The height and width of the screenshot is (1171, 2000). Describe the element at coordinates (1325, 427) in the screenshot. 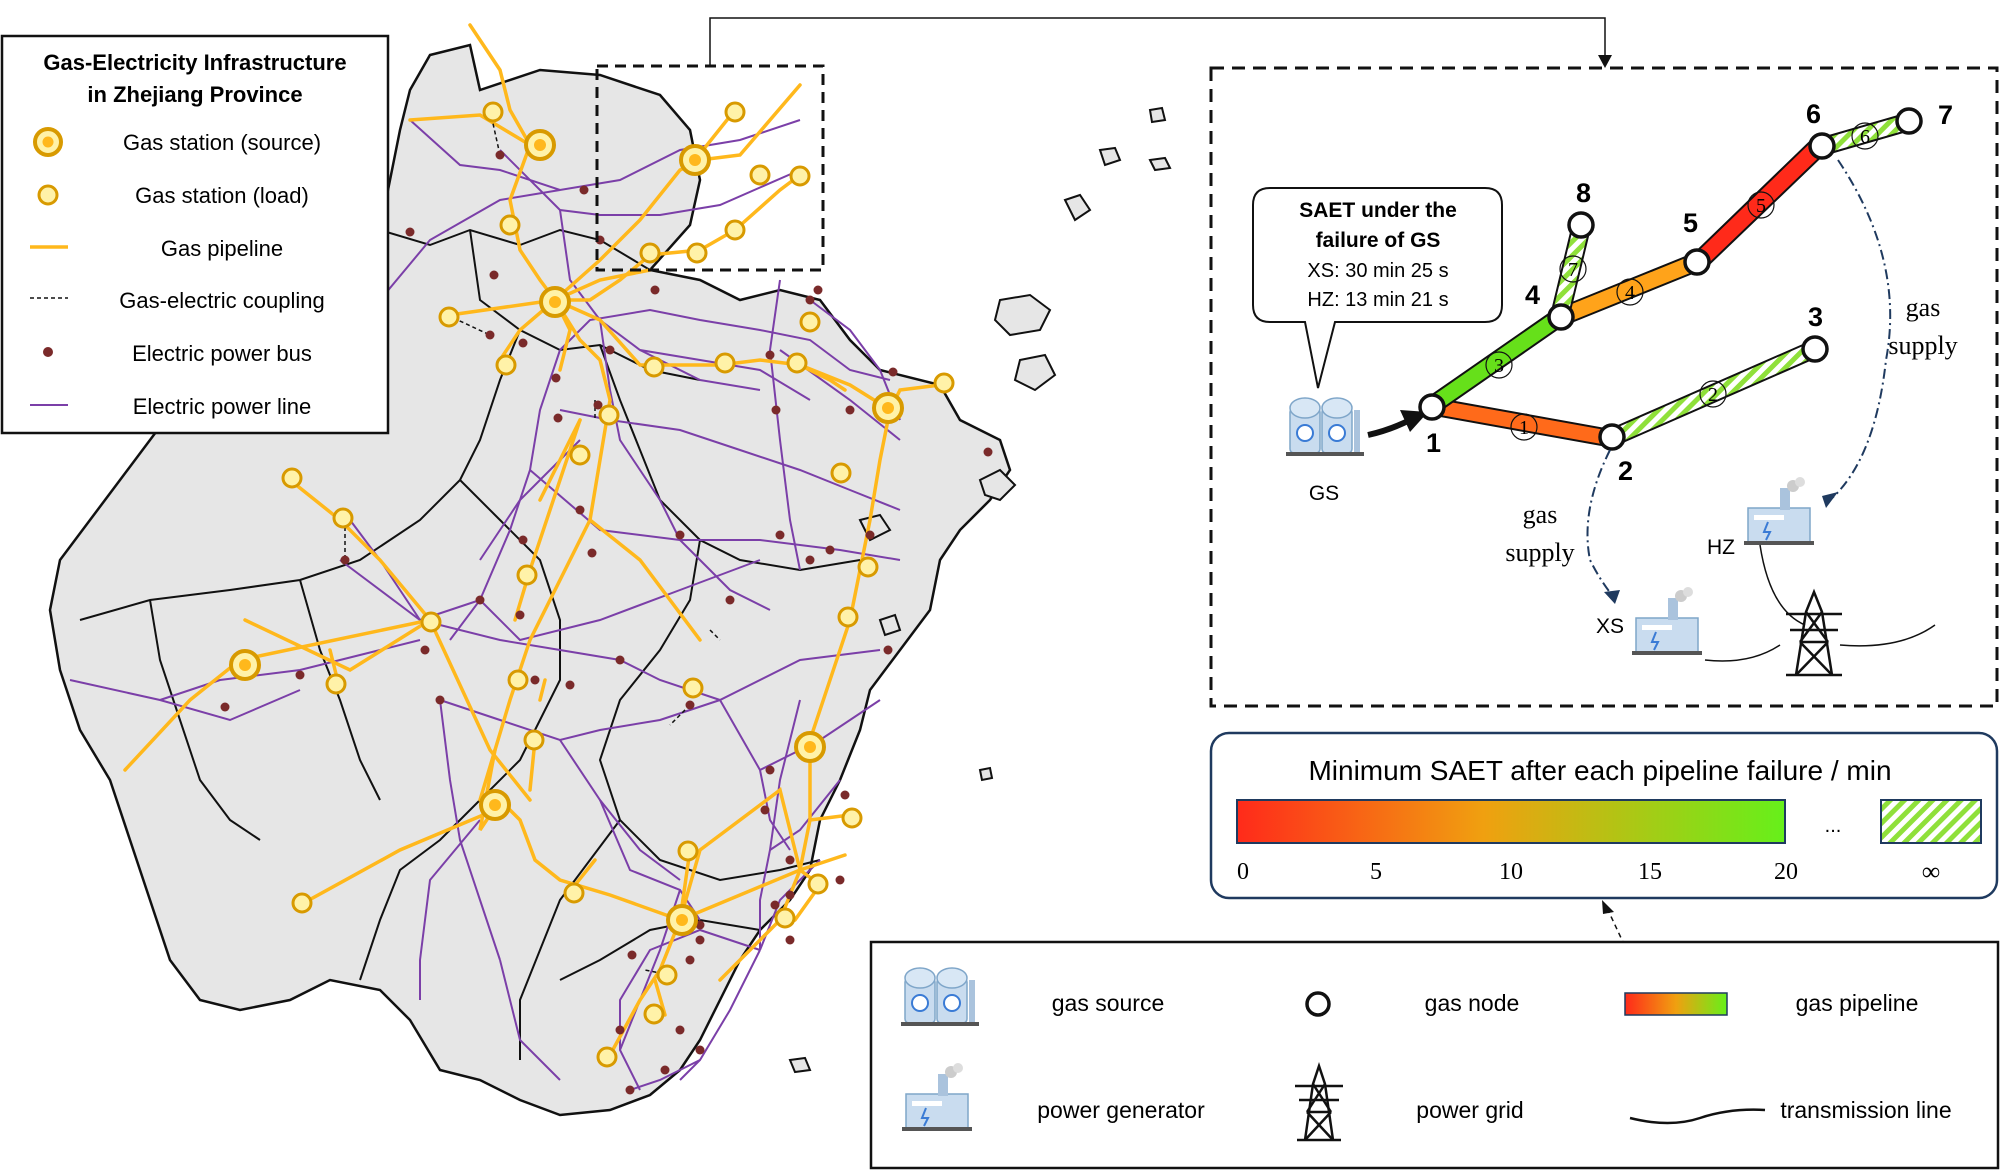

I see `gs-gas-source-icon` at that location.